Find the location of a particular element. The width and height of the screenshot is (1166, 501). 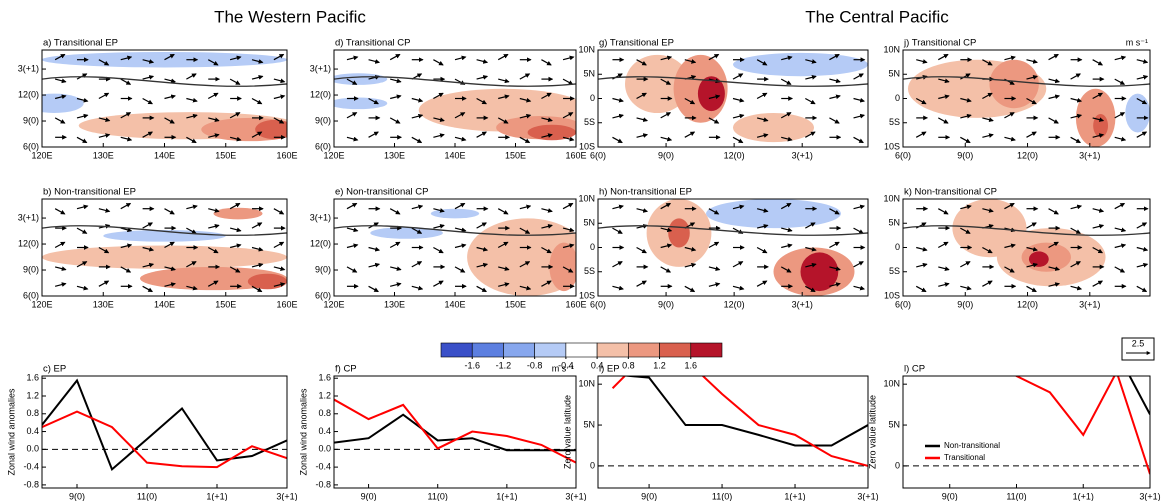

x-tick-label: 11(0) is located at coordinates (1016, 496).